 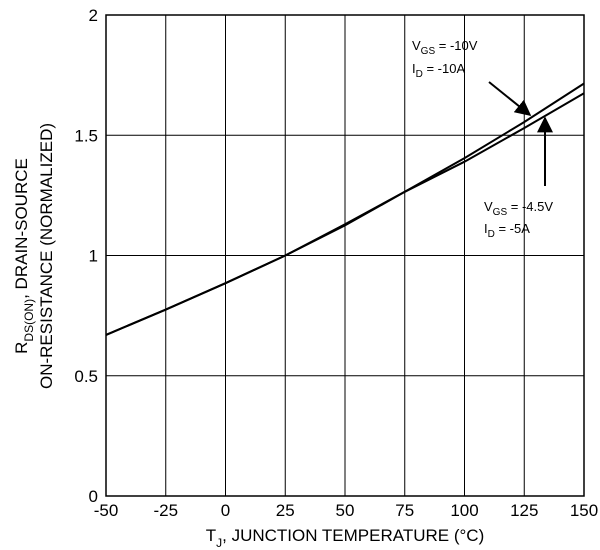 What do you see at coordinates (464, 510) in the screenshot?
I see `x-tick-label: 100` at bounding box center [464, 510].